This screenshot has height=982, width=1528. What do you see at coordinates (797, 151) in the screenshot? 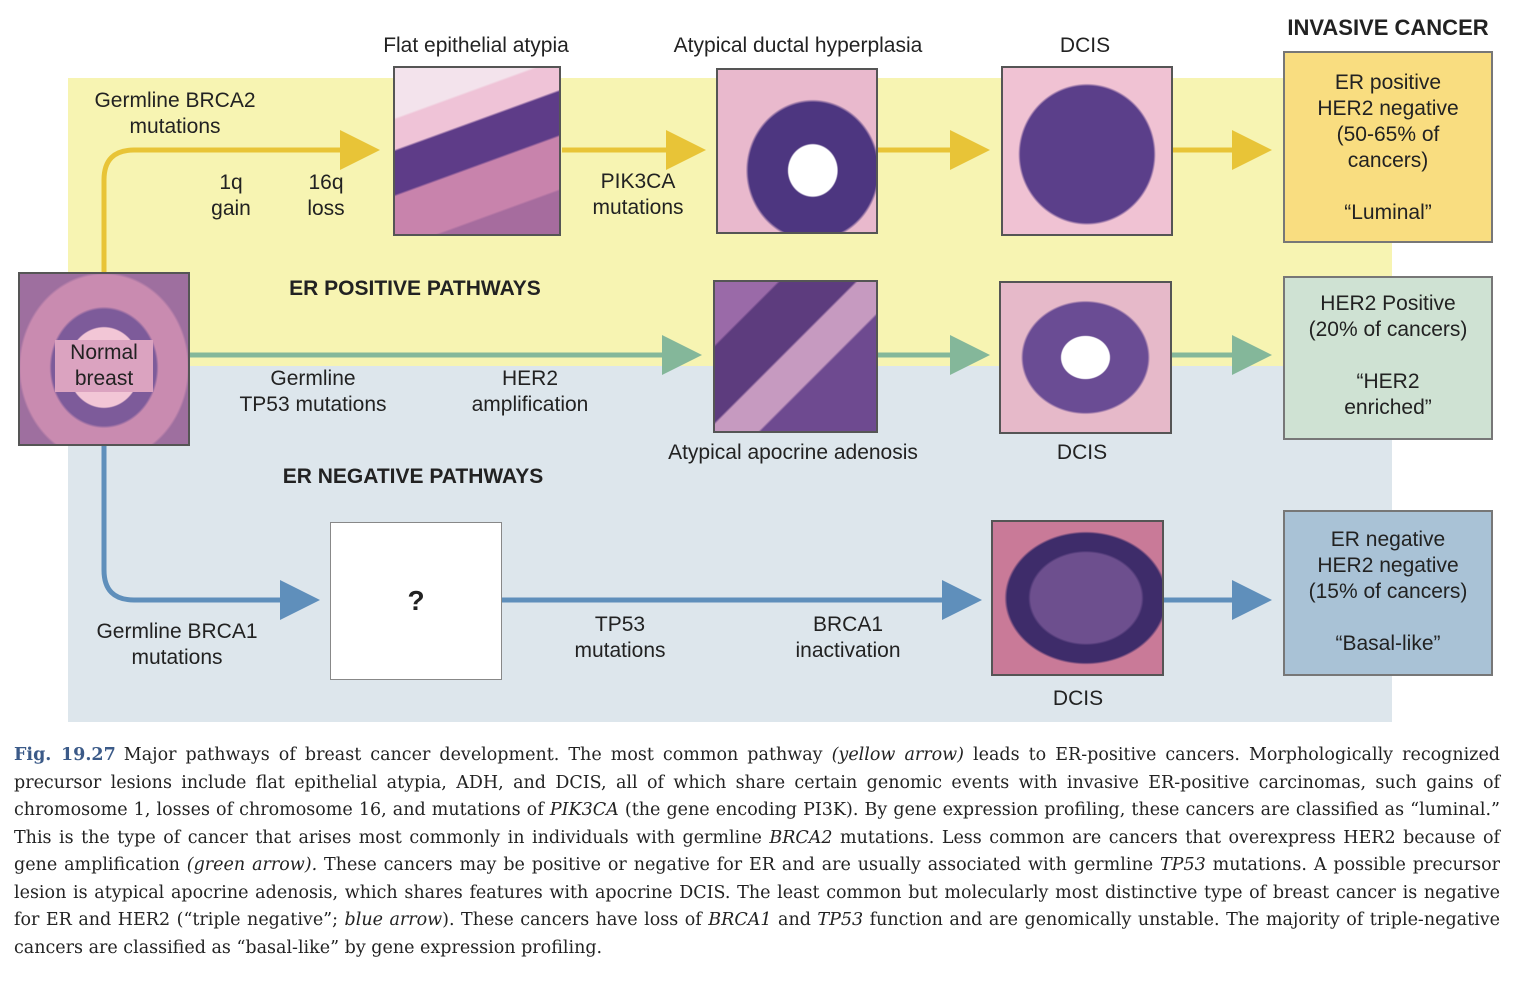
I see `adh-micrograph` at bounding box center [797, 151].